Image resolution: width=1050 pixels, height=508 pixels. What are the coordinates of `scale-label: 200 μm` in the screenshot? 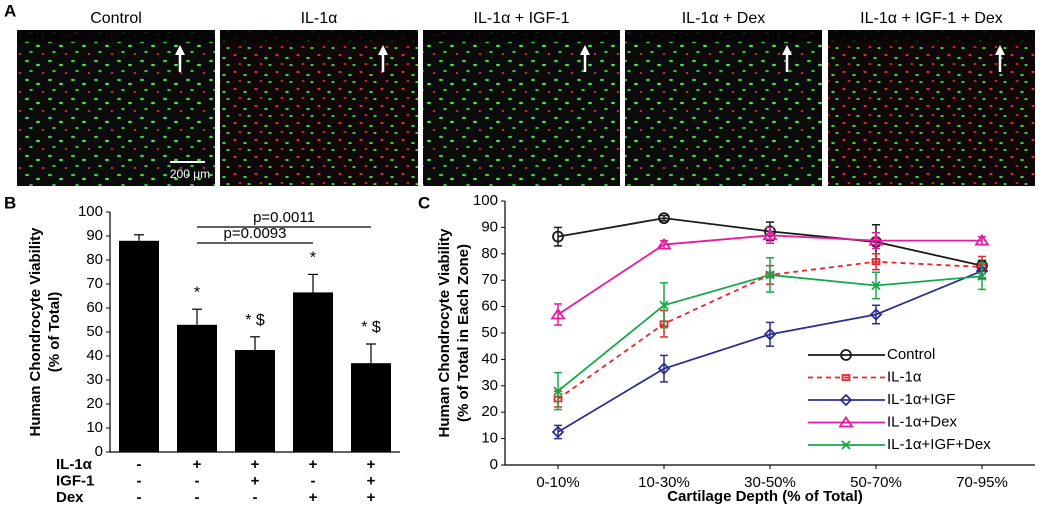 It's located at (190, 174).